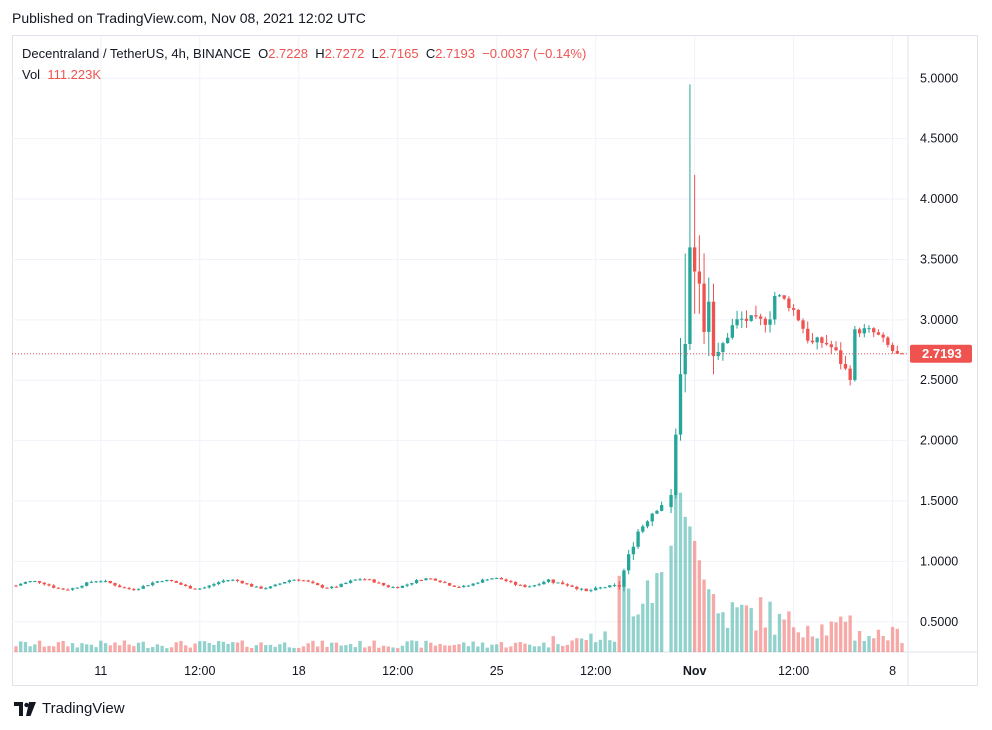 The image size is (992, 730). What do you see at coordinates (941, 353) in the screenshot?
I see `last-price-badge` at bounding box center [941, 353].